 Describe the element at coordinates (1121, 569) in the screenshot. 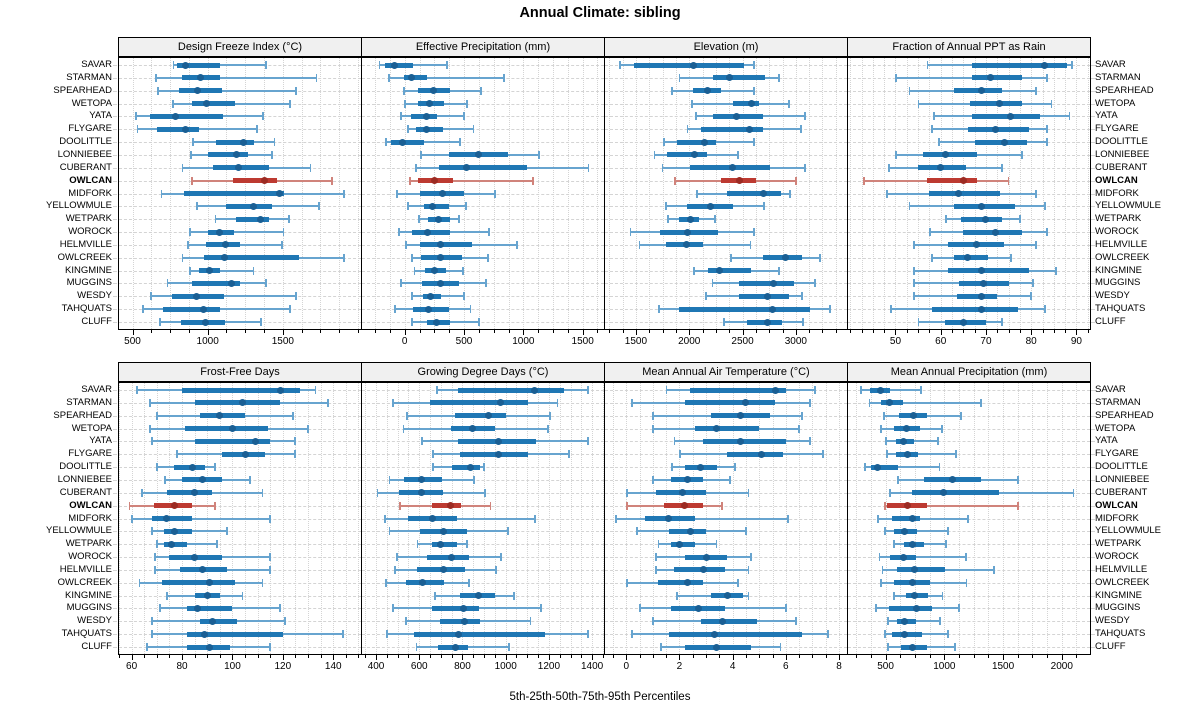

I see `site-label-right: HELMVILLE` at that location.